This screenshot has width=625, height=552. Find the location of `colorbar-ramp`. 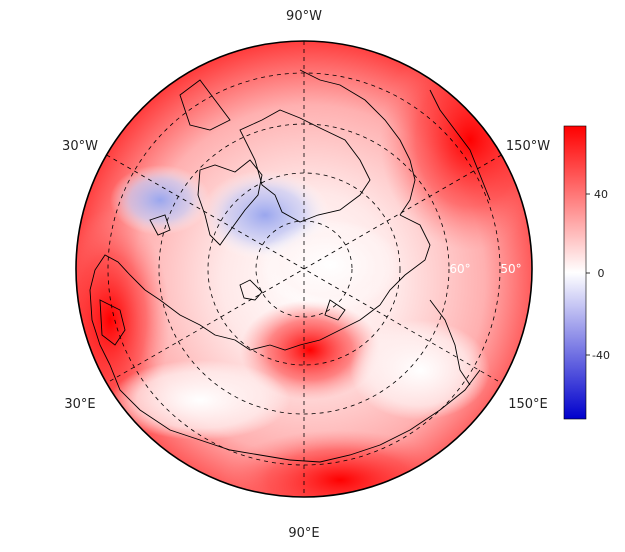

colorbar-ramp is located at coordinates (575, 272).